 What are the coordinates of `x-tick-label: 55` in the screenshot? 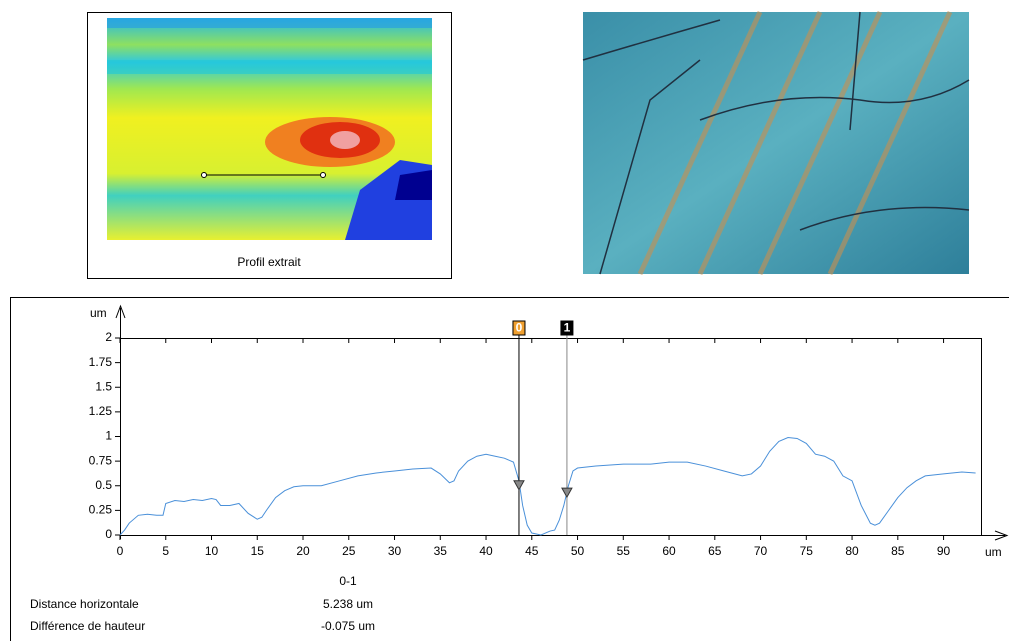 It's located at (624, 551).